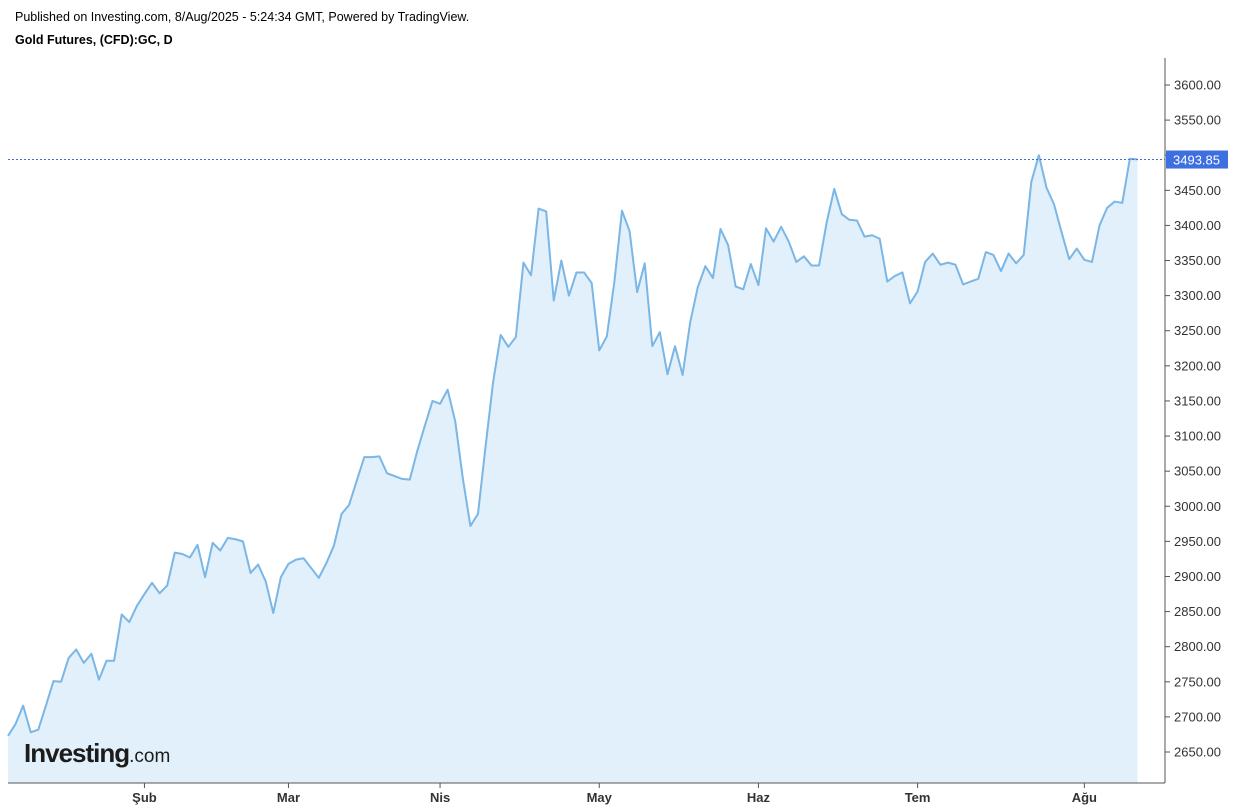 The image size is (1235, 812). I want to click on last-price-label: 3493.85, so click(1196, 160).